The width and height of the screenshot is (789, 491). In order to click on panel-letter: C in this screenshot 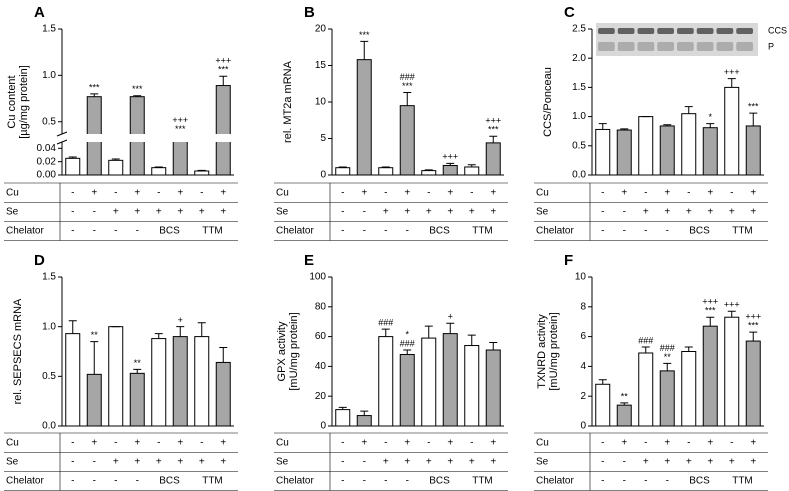, I will do `click(569, 12)`.